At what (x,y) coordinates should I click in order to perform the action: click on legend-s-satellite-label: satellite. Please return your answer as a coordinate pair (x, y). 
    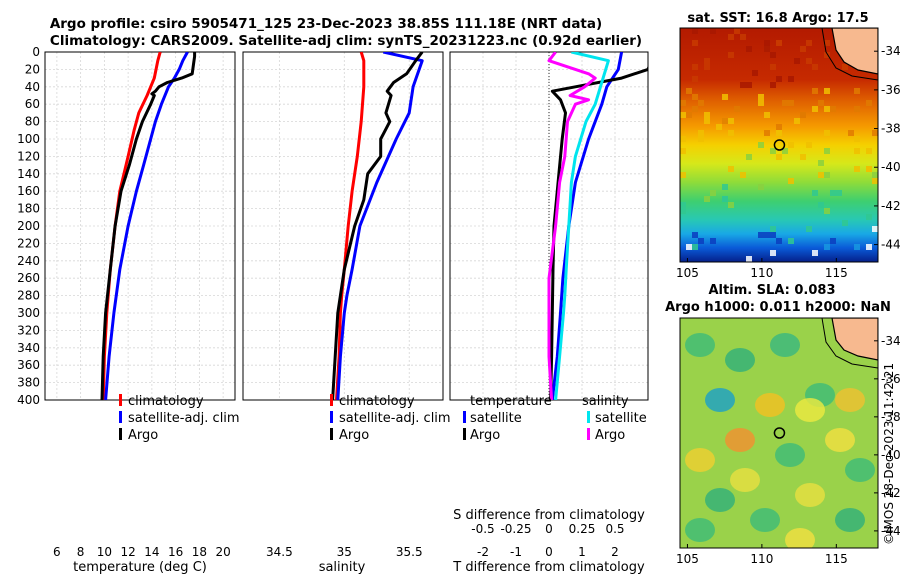
    Looking at the image, I should click on (621, 418).